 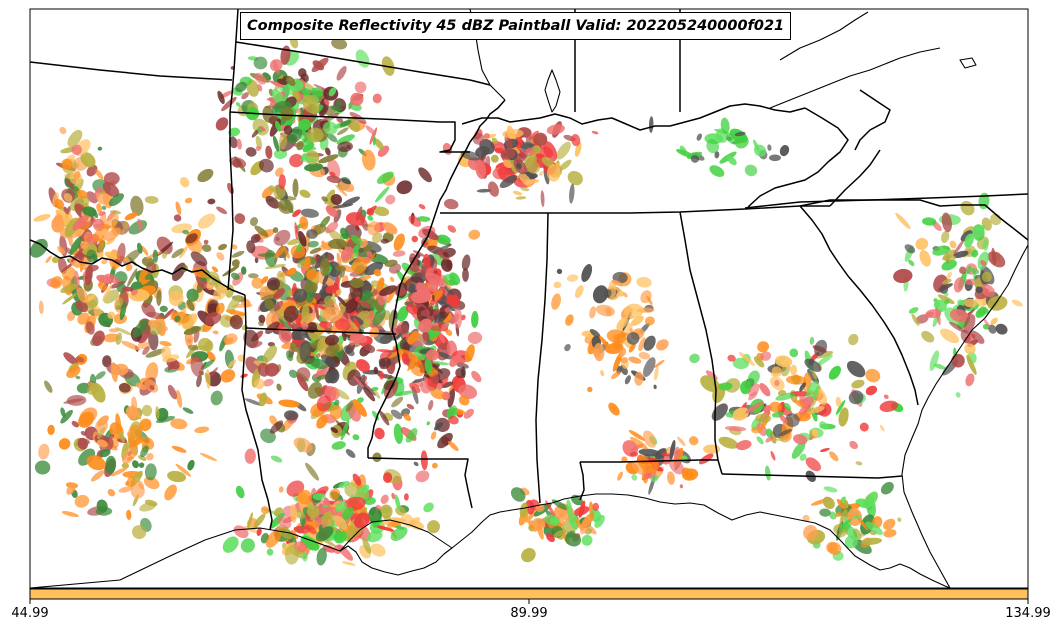 I want to click on lake-erie-shore, so click(x=855, y=78).